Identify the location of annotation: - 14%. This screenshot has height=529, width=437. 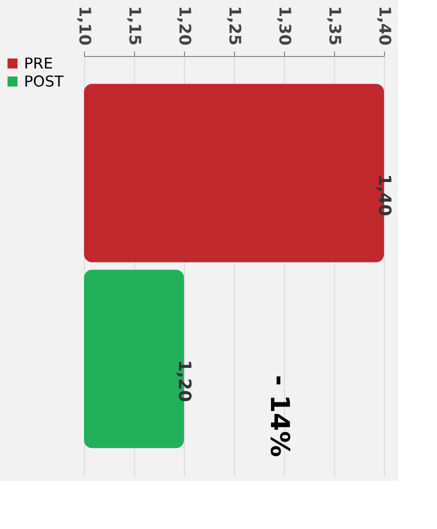
(279, 416).